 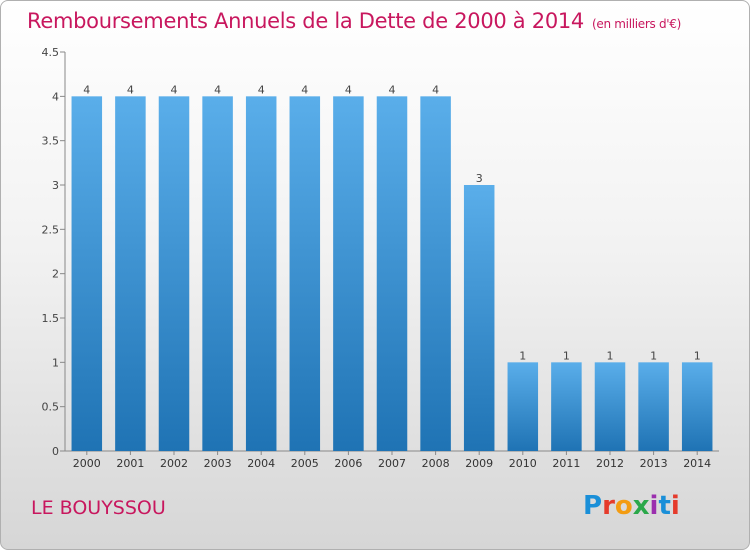 I want to click on y-tick-label: 1, so click(x=55, y=362).